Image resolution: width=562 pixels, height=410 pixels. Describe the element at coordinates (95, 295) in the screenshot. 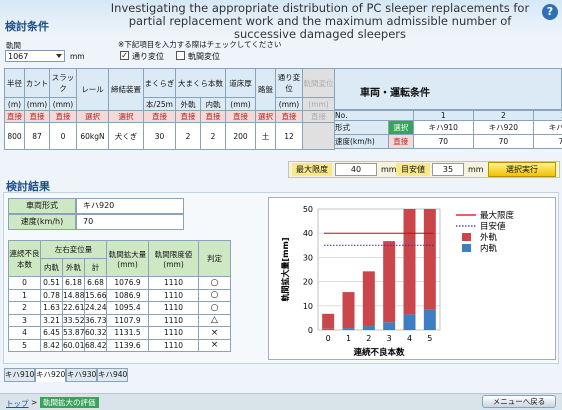

I see `results-cell: 15.66` at that location.